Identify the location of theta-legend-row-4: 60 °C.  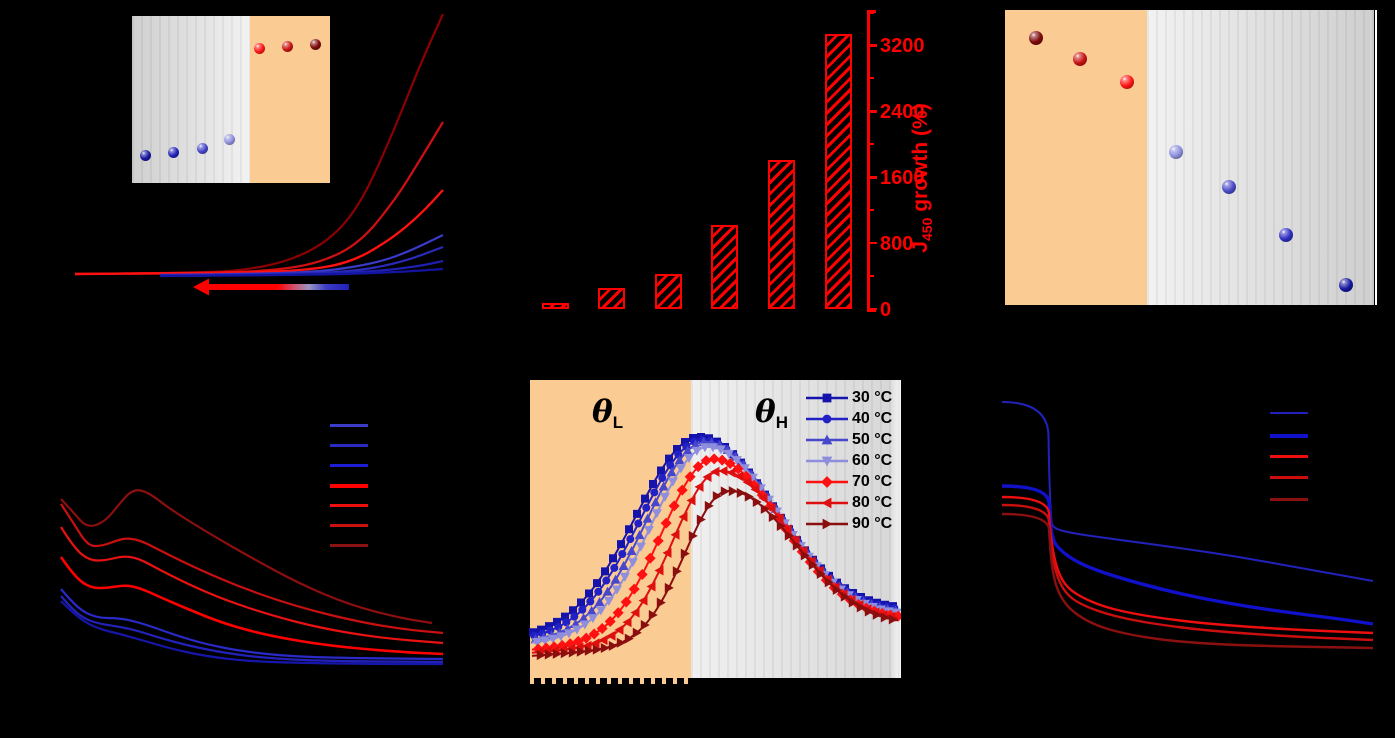
(849, 461).